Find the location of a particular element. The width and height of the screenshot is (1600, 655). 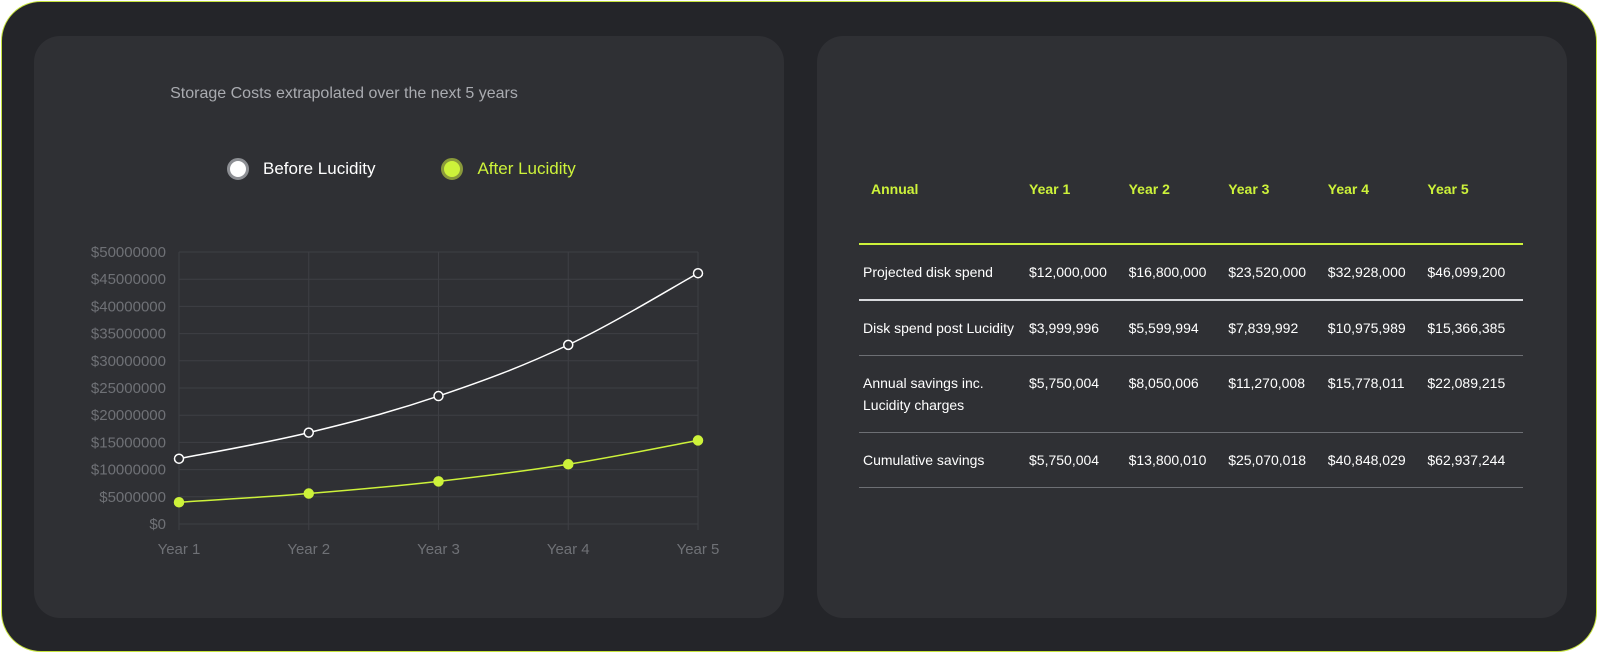

row-label: Projected disk spend is located at coordinates (942, 272).